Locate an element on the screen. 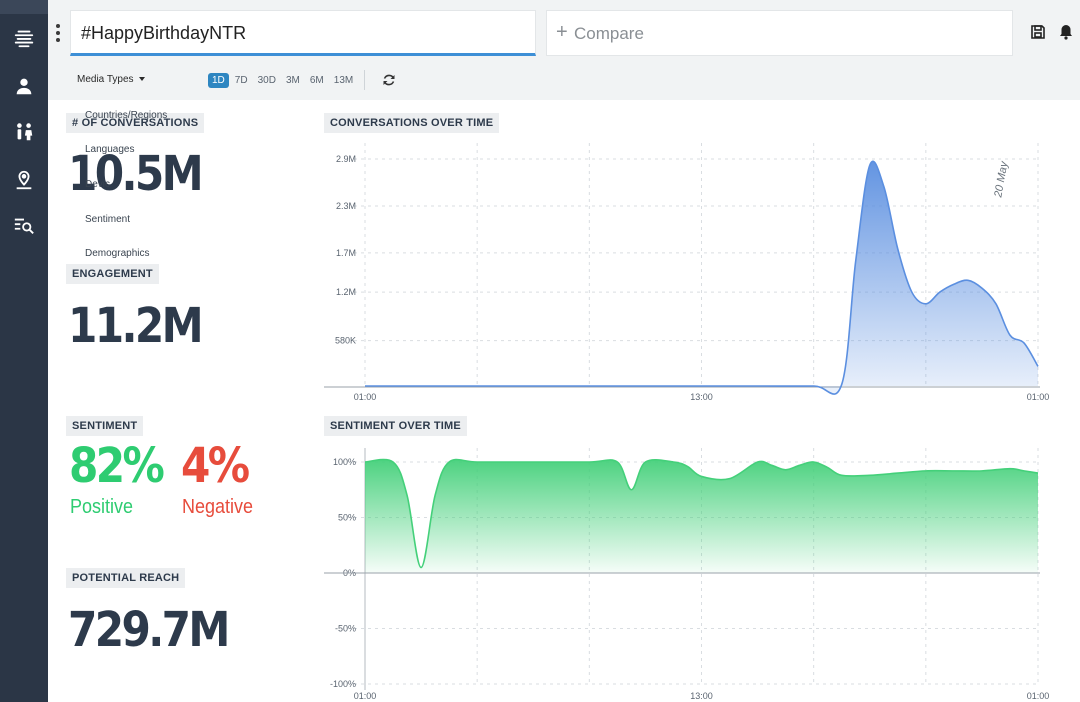  sent-x-tick-label: 13:00 is located at coordinates (701, 696).